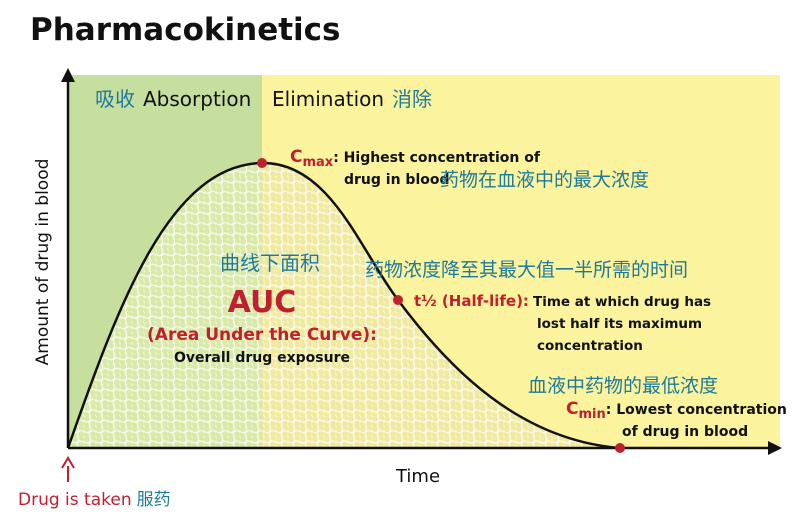  Describe the element at coordinates (775, 448) in the screenshot. I see `x-arrow` at that location.